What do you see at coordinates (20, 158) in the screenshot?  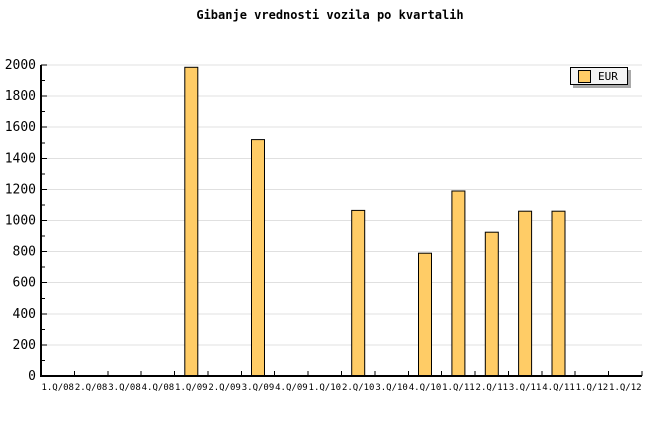 I see `y-axis-label: 1400` at bounding box center [20, 158].